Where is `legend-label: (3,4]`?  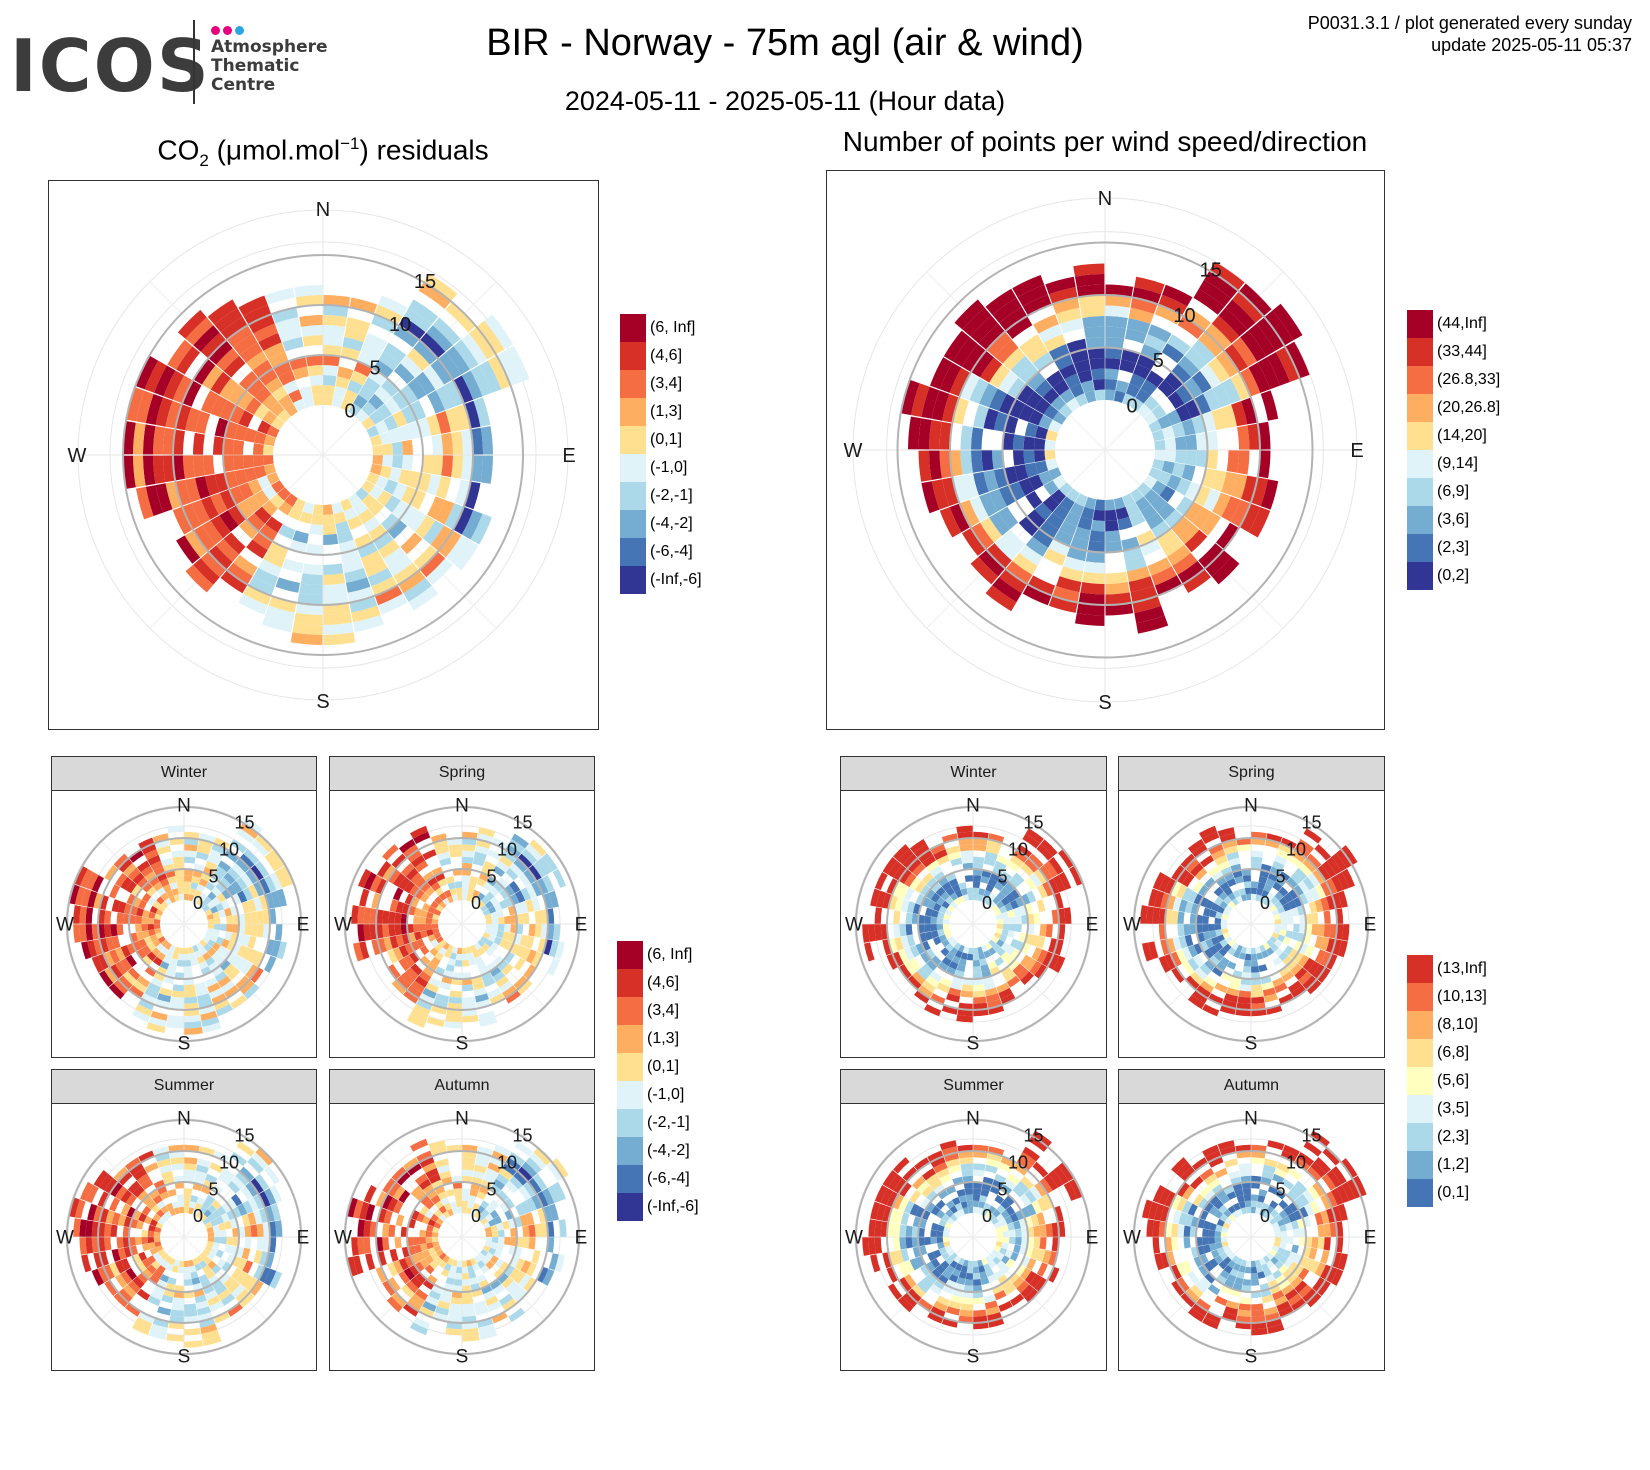 legend-label: (3,4] is located at coordinates (663, 1010).